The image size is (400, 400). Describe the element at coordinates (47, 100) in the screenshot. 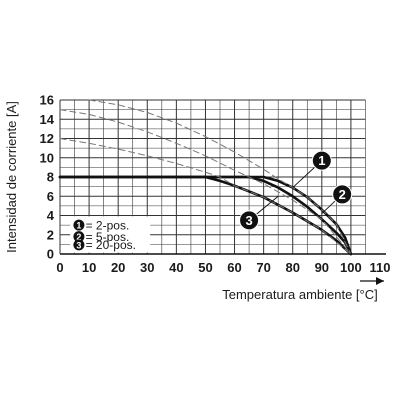

I see `y-tick-label: 16` at that location.